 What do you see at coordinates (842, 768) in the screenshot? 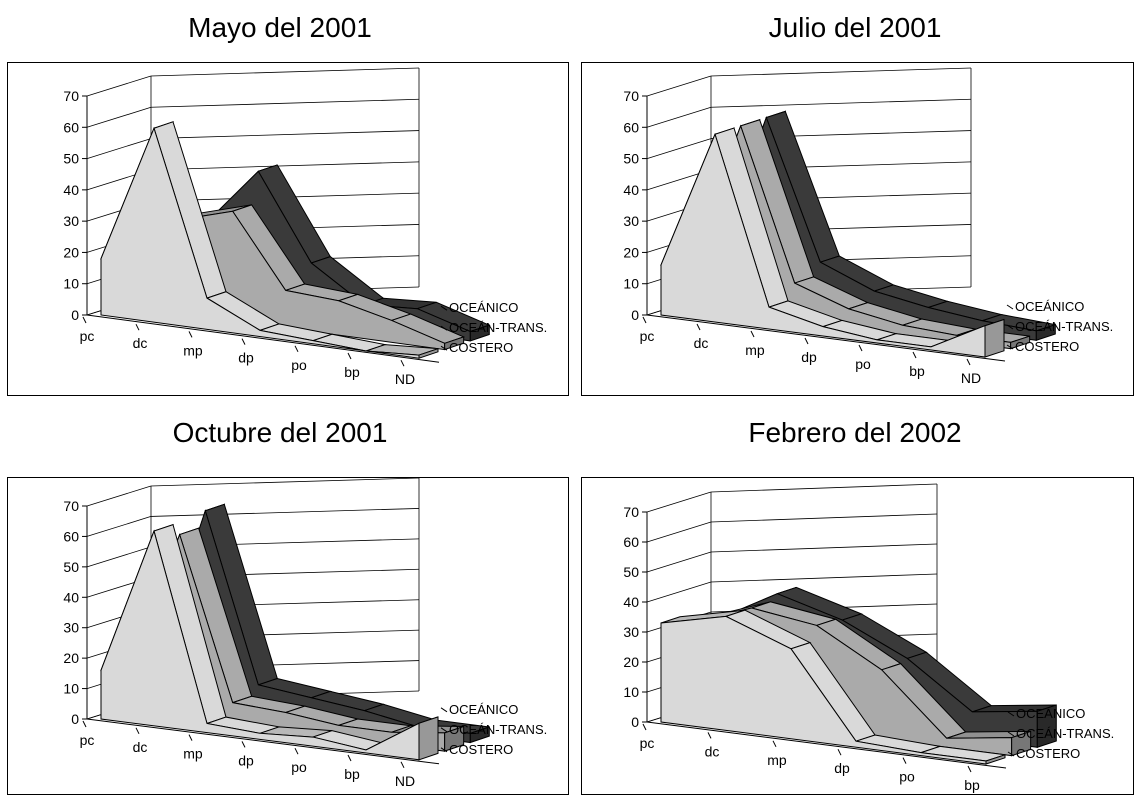
I see `x-tick-label: dp` at bounding box center [842, 768].